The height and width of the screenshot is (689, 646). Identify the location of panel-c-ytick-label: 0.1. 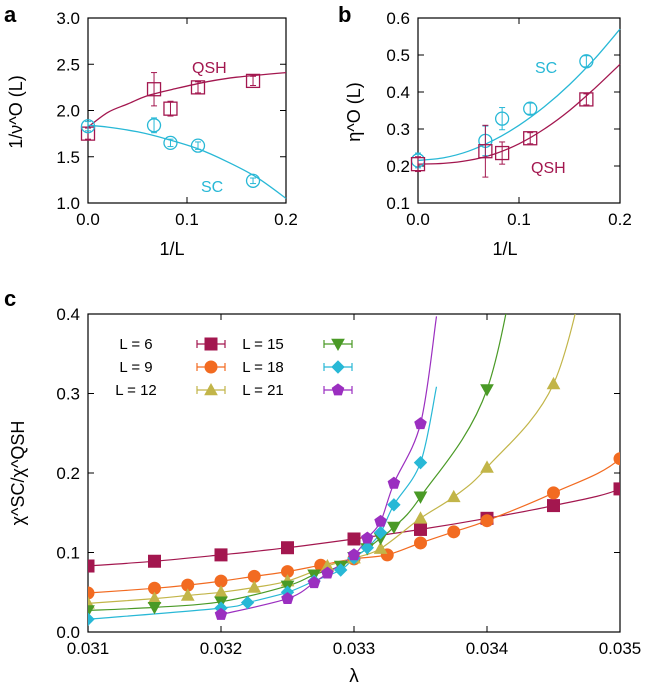
(68, 553).